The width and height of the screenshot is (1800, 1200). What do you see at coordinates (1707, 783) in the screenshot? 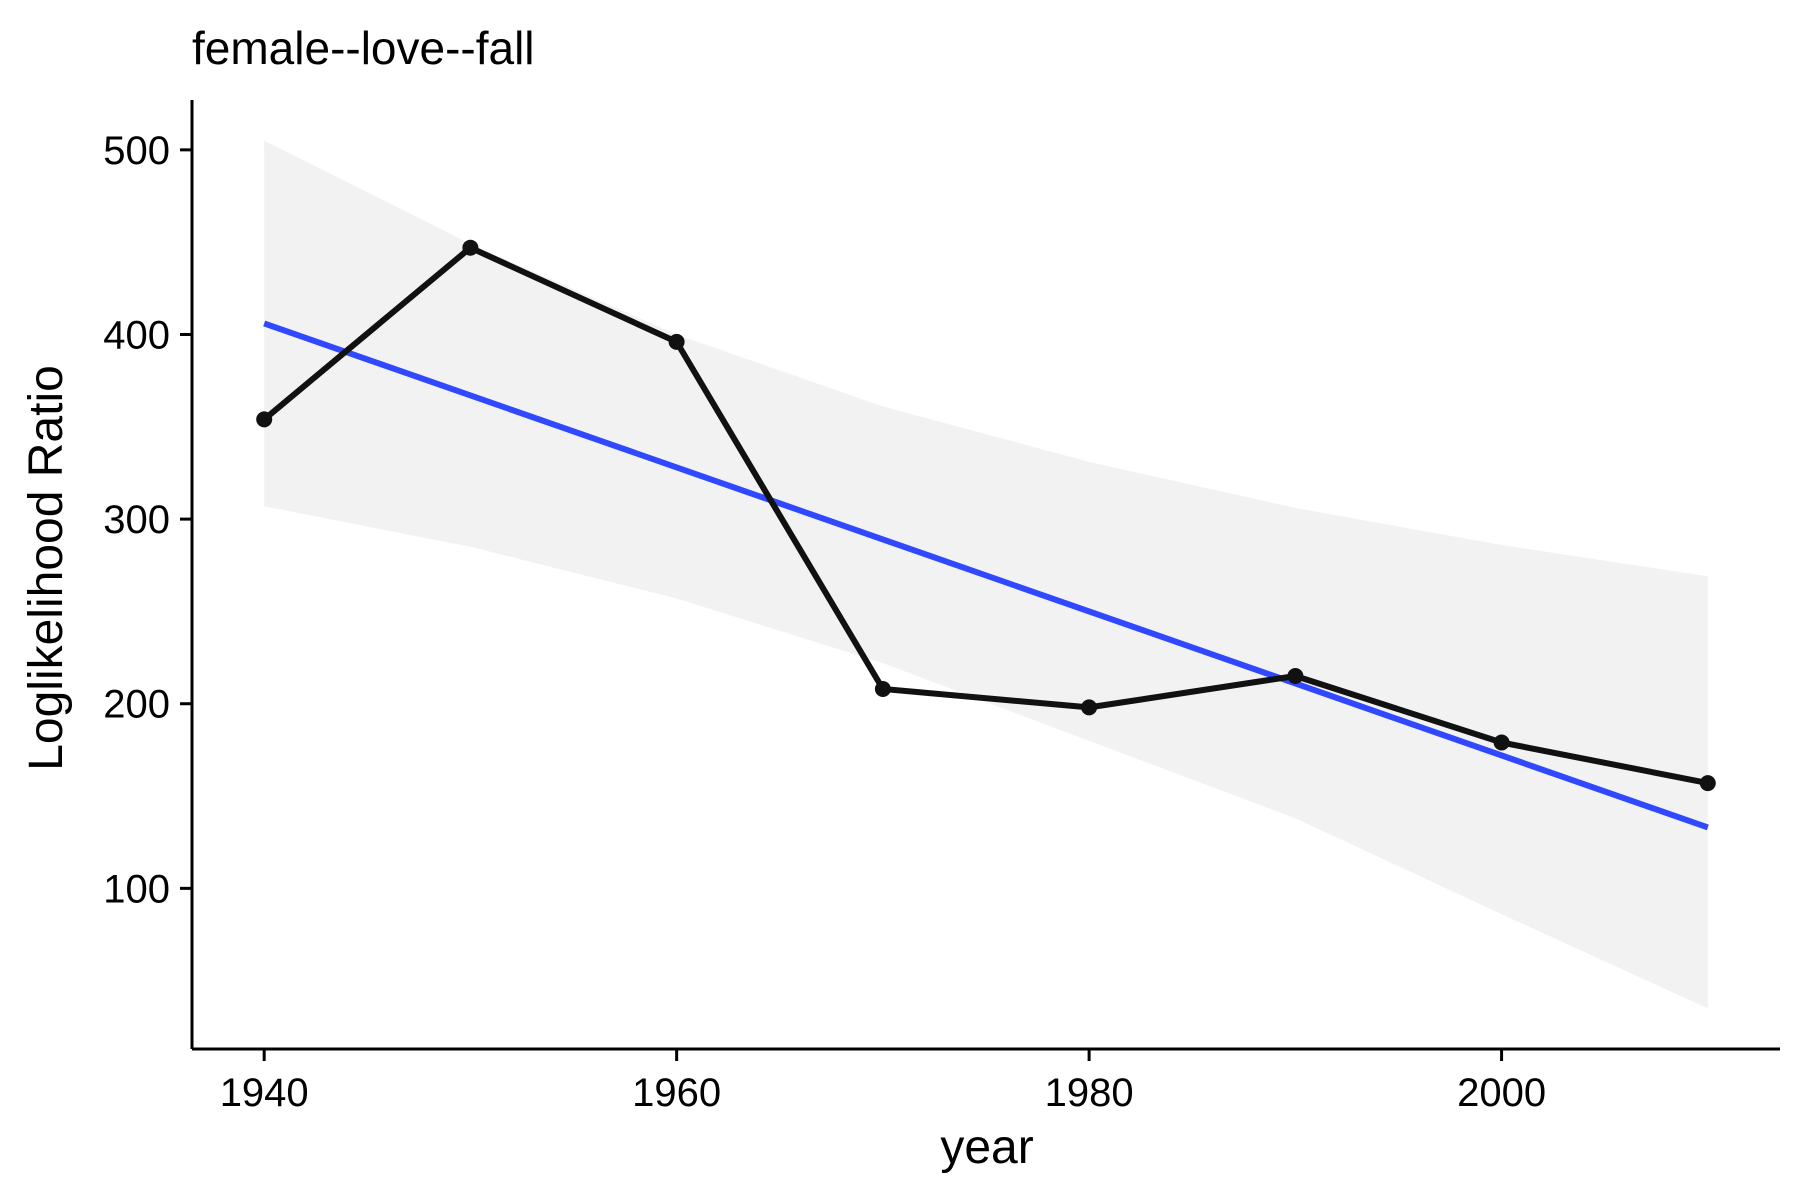
I see `data-point-2010` at bounding box center [1707, 783].